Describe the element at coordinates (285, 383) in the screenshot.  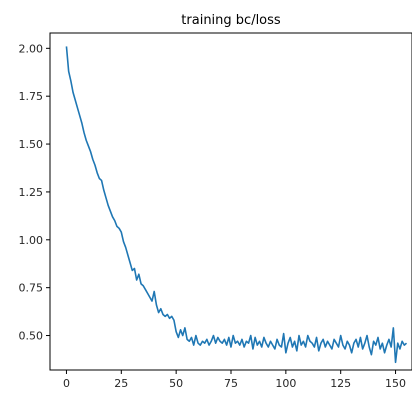
I see `x-tick-label: 100` at that location.